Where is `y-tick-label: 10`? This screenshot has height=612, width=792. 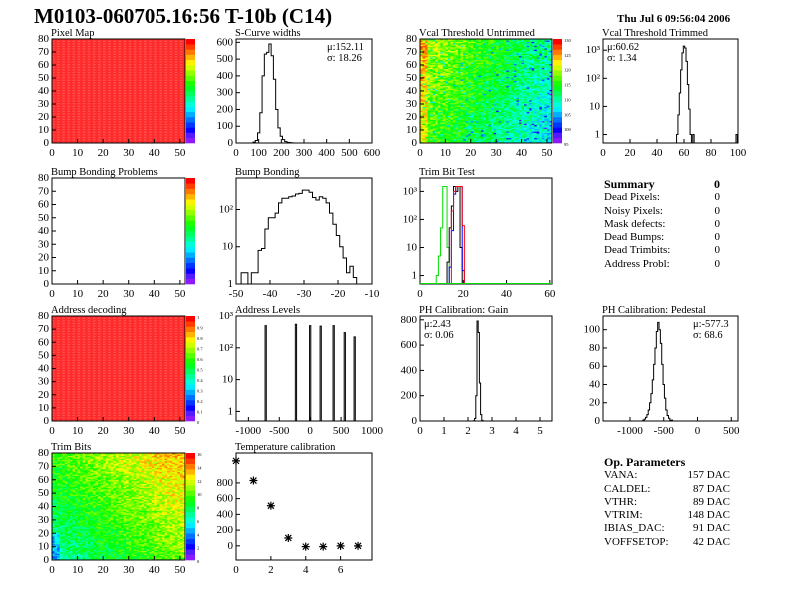 y-tick-label: 10 is located at coordinates (44, 130).